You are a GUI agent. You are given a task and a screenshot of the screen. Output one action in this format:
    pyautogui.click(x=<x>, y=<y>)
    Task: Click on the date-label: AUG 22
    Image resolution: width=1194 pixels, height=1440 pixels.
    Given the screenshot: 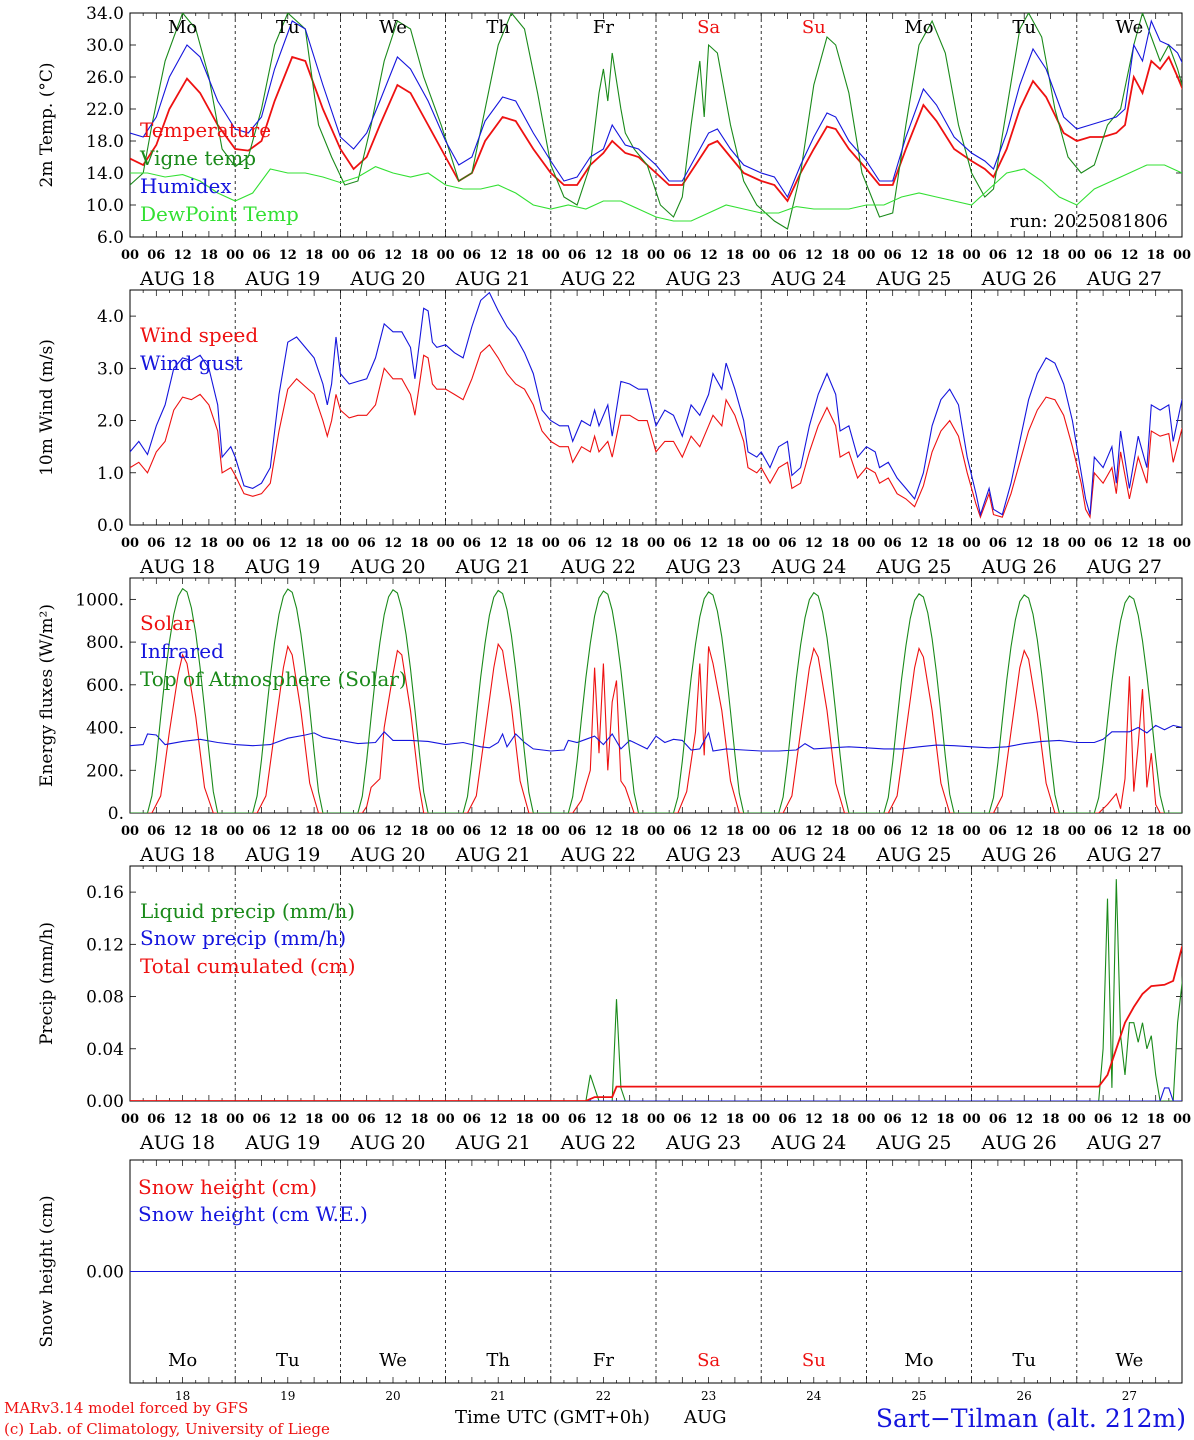 What is the action you would take?
    pyautogui.click(x=598, y=567)
    